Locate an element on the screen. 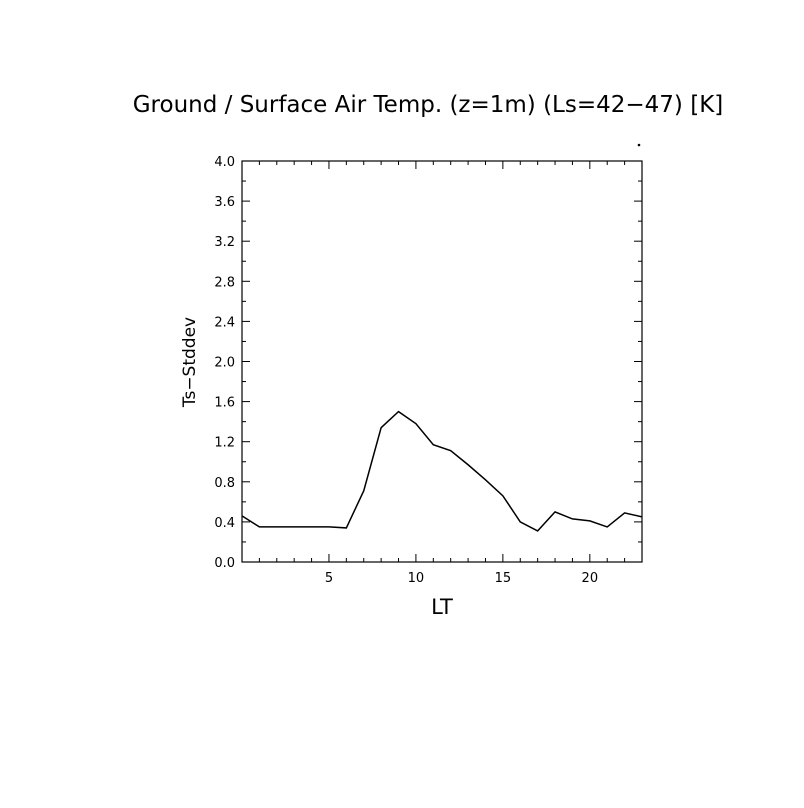 This screenshot has height=808, width=804. y-tick-label: 3.2 is located at coordinates (224, 242).